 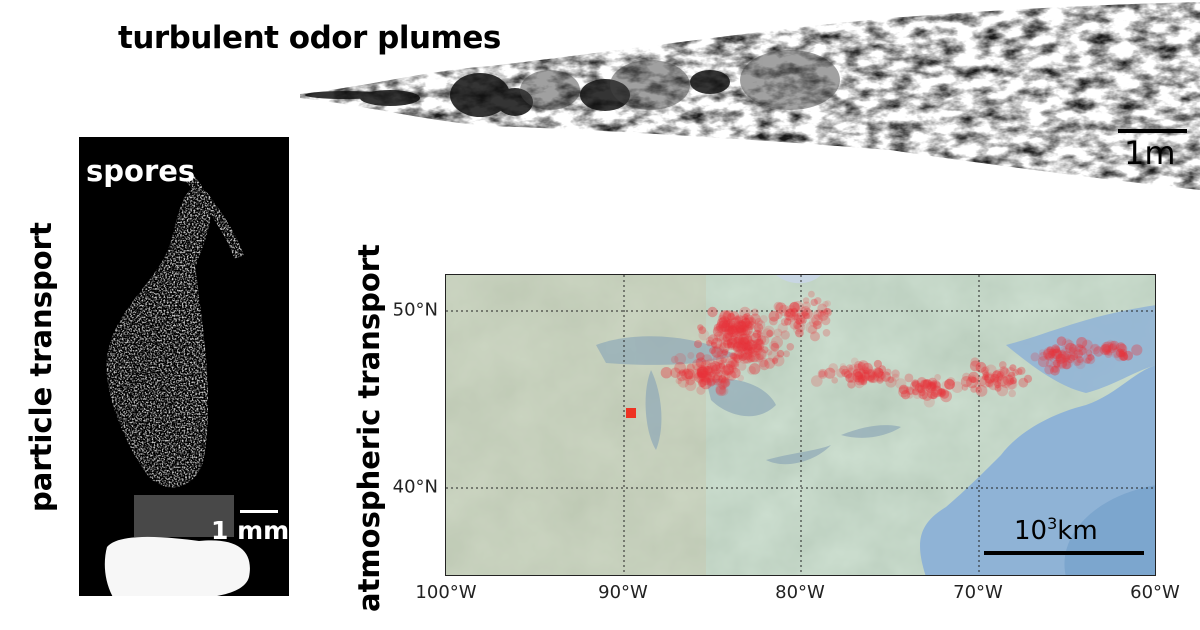 What do you see at coordinates (1152, 131) in the screenshot?
I see `plume-scale-bar` at bounding box center [1152, 131].